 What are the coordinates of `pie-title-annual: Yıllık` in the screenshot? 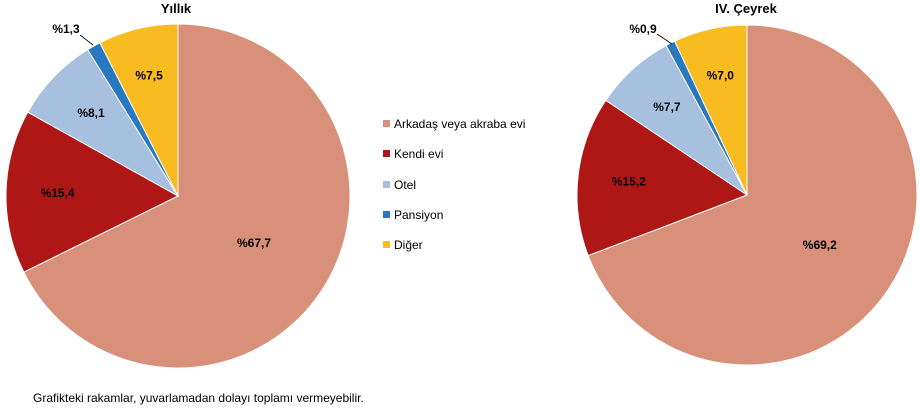 It's located at (176, 8).